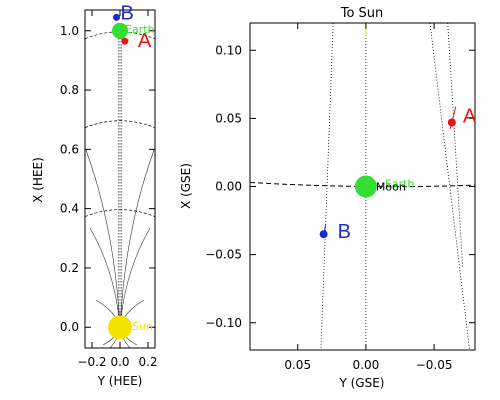 This screenshot has height=400, width=500. What do you see at coordinates (38, 180) in the screenshot?
I see `left-y-axis-label: X (HEE)` at bounding box center [38, 180].